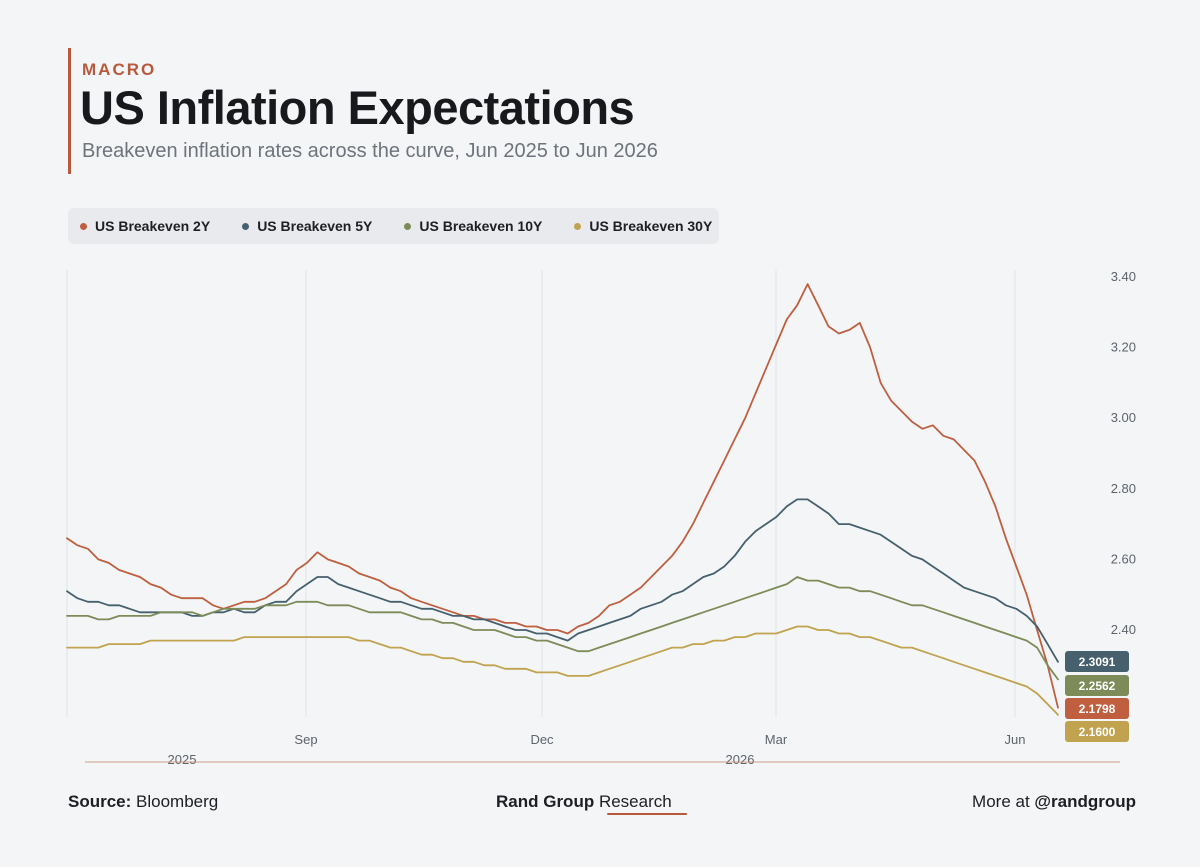 The width and height of the screenshot is (1200, 867). Describe the element at coordinates (1015, 739) in the screenshot. I see `x-tick-label: Jun` at that location.